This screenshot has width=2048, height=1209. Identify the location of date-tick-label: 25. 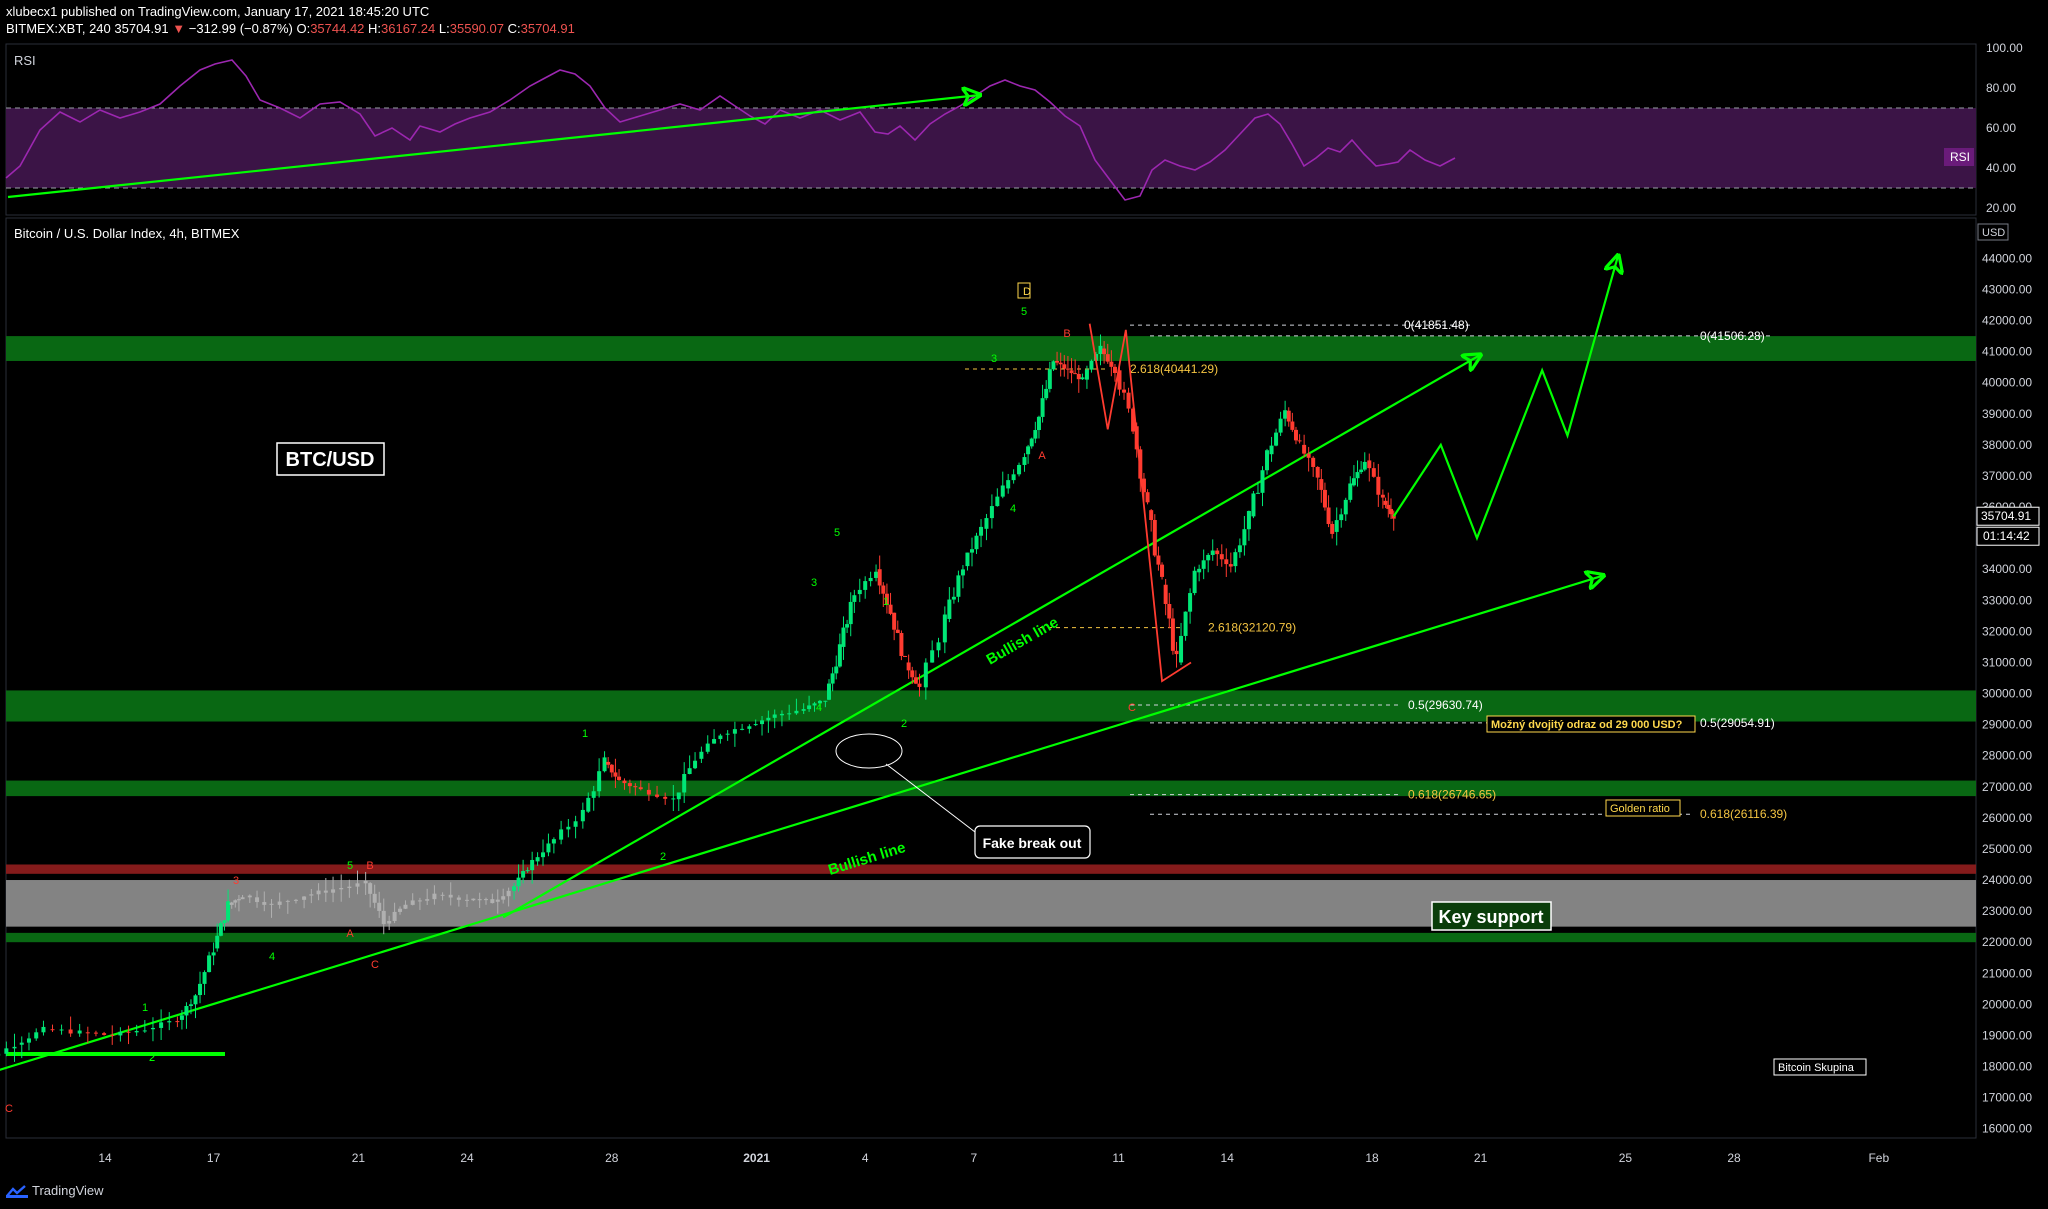
(1626, 1158).